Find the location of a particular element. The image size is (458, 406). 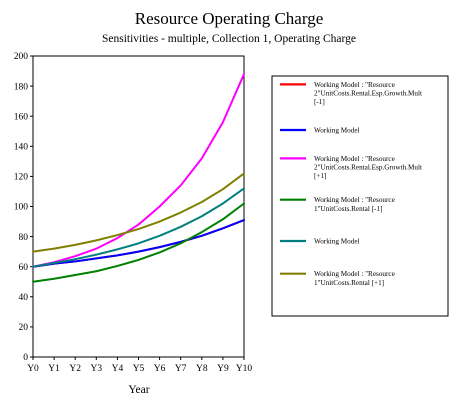

legend-label-4: Working Model is located at coordinates (337, 242).